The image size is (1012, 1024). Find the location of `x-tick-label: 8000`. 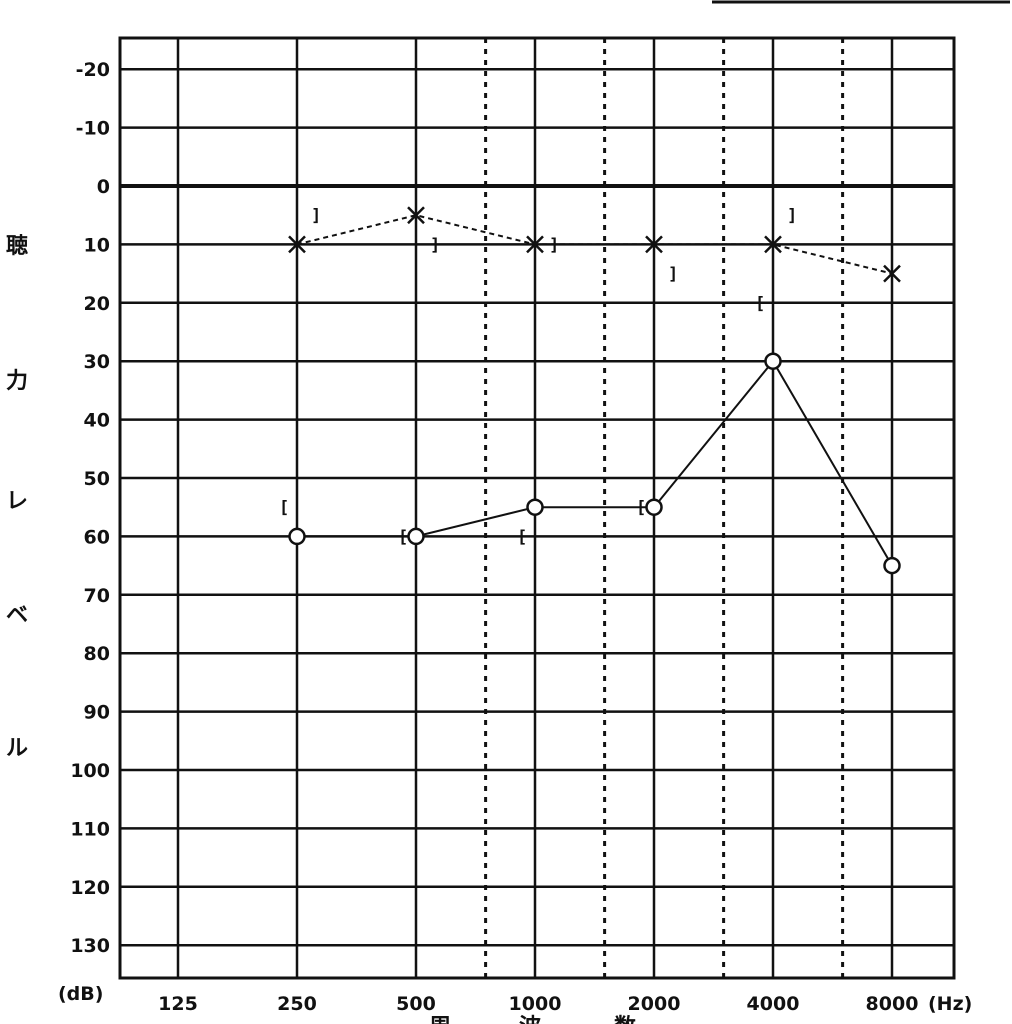

x-tick-label: 8000 is located at coordinates (892, 1004).